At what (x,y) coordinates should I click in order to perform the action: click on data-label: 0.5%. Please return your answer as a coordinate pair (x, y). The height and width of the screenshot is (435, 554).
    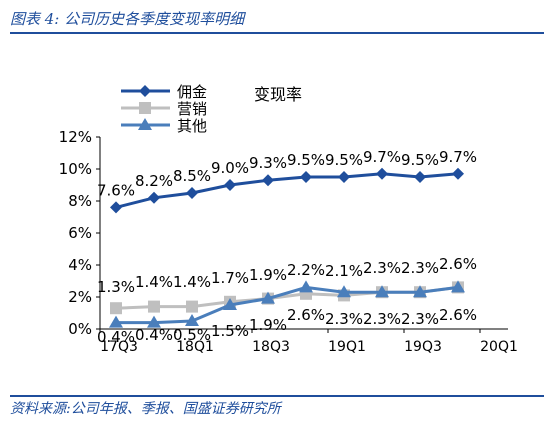
    Looking at the image, I should click on (192, 335).